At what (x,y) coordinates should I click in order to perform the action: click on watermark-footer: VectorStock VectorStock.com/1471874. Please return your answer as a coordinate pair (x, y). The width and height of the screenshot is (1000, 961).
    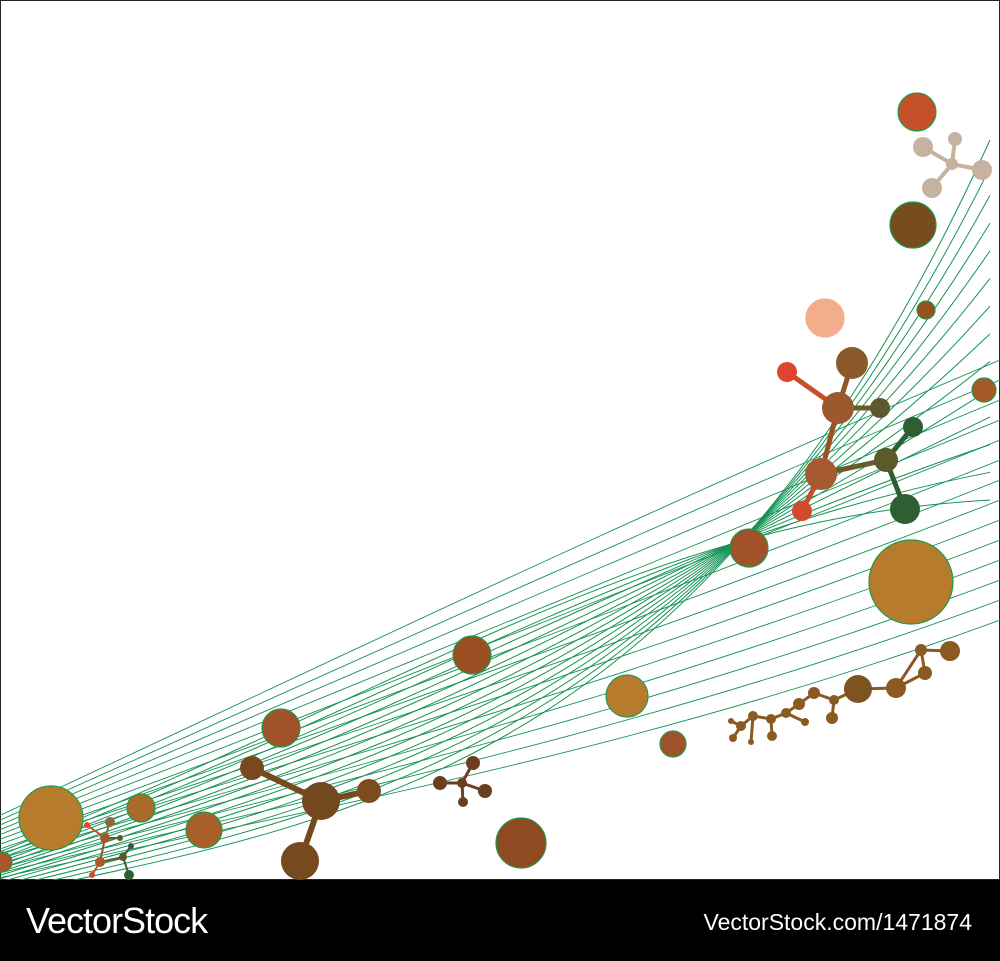
    Looking at the image, I should click on (500, 920).